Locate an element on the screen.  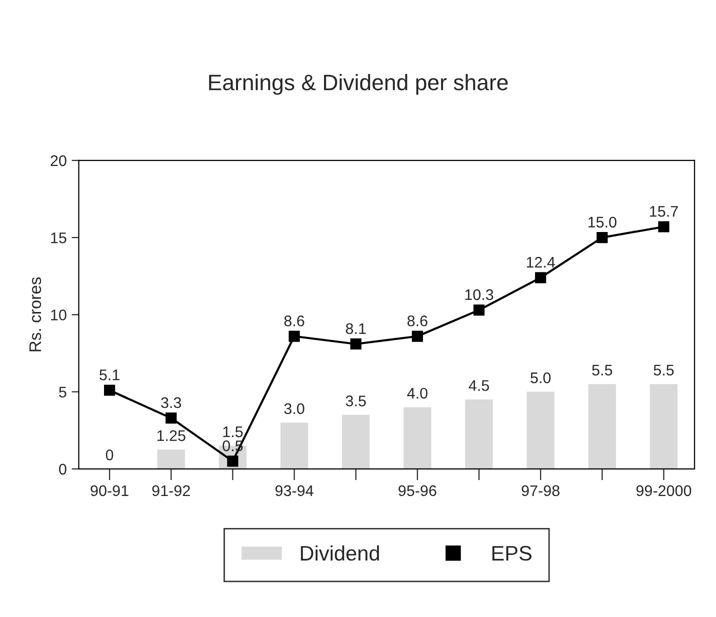
data-label: 1.25 is located at coordinates (171, 436).